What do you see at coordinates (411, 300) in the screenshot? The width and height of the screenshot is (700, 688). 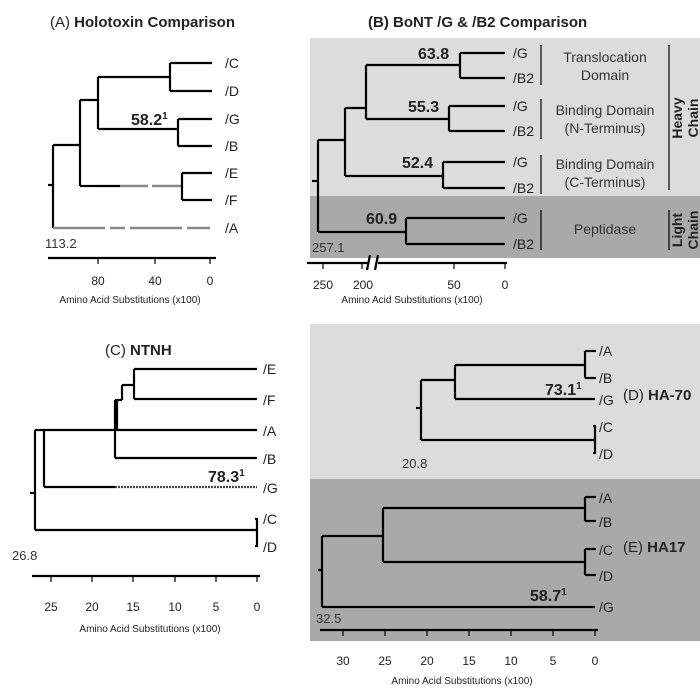 I see `panel-b-axis-label: Amino Acid Substitutions (x100)` at bounding box center [411, 300].